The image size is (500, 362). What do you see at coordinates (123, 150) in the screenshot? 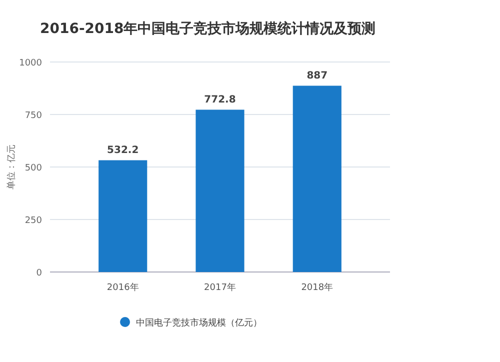
I see `data-label: 532.2` at bounding box center [123, 150].